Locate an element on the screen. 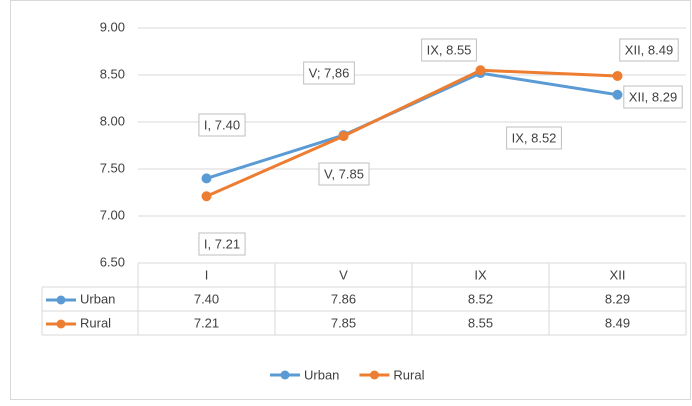  data-label: I, 7.40 is located at coordinates (222, 124).